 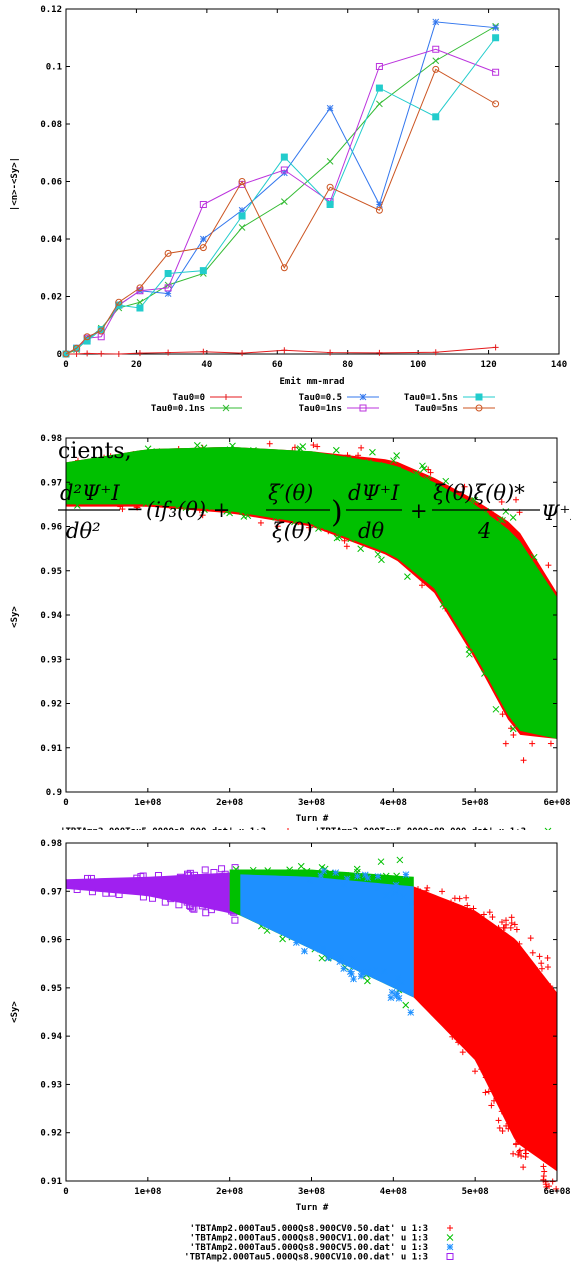 What do you see at coordinates (450, 1256) in the screenshot?
I see `legend-marker` at bounding box center [450, 1256].